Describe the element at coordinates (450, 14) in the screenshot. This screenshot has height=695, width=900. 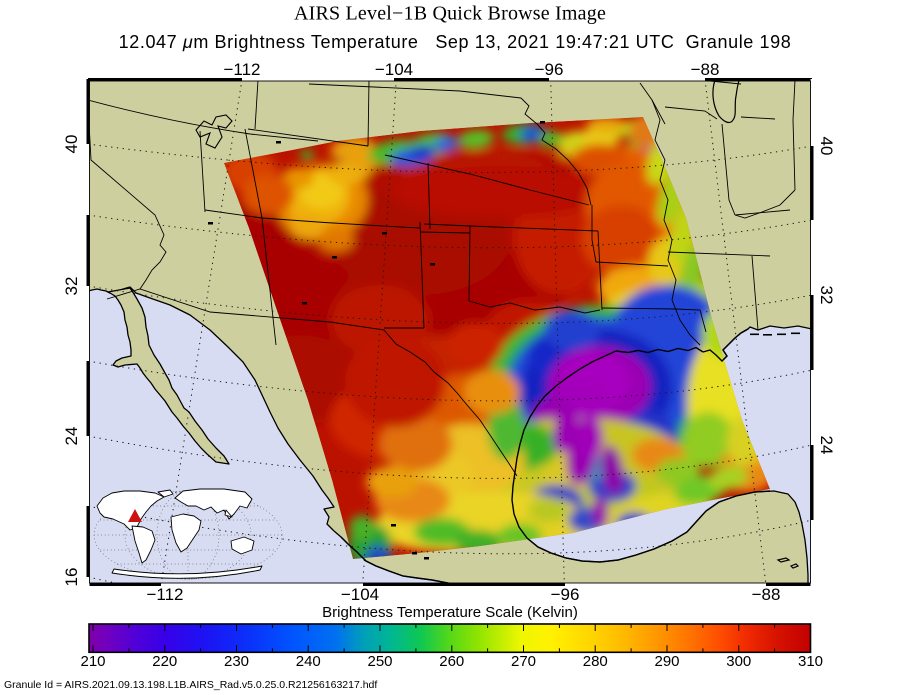
I see `svg-text:AIRS Level−1B Quick Browse Ima: AIRS Level−1B Quick Browse Image` at that location.